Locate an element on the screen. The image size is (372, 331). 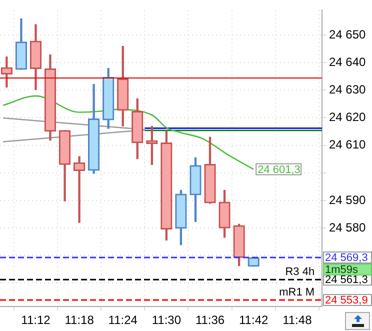
text: 1m59s is located at coordinates (342, 270).